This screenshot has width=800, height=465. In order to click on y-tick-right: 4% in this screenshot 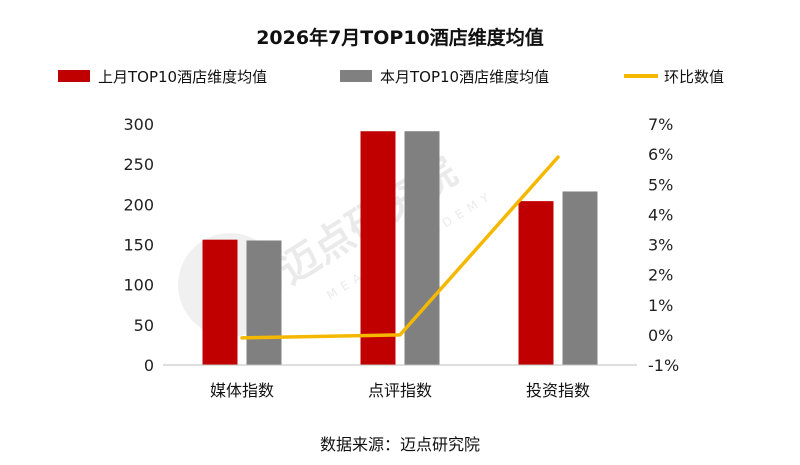, I will do `click(660, 214)`.